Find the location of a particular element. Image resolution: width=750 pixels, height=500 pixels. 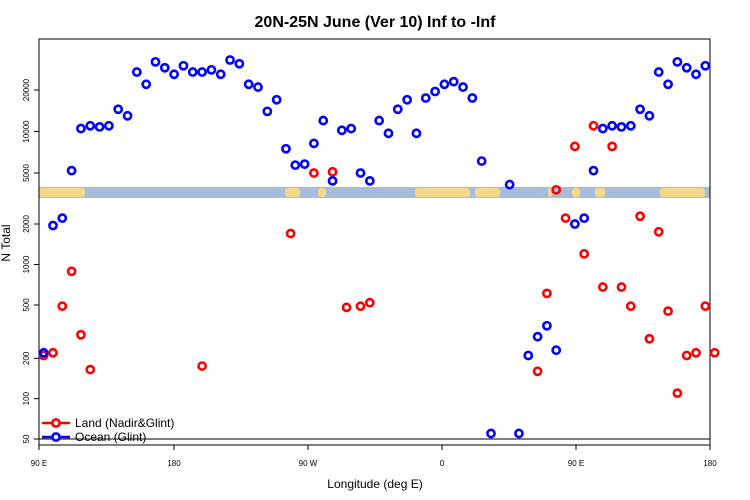

x-tick-label: 90 W is located at coordinates (308, 463).